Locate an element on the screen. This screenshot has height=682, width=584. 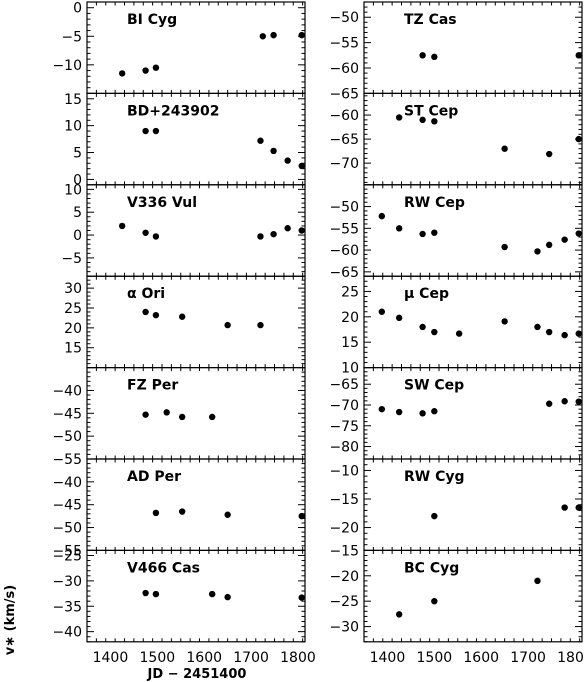
y-tick-label: 0 is located at coordinates (77, 236).